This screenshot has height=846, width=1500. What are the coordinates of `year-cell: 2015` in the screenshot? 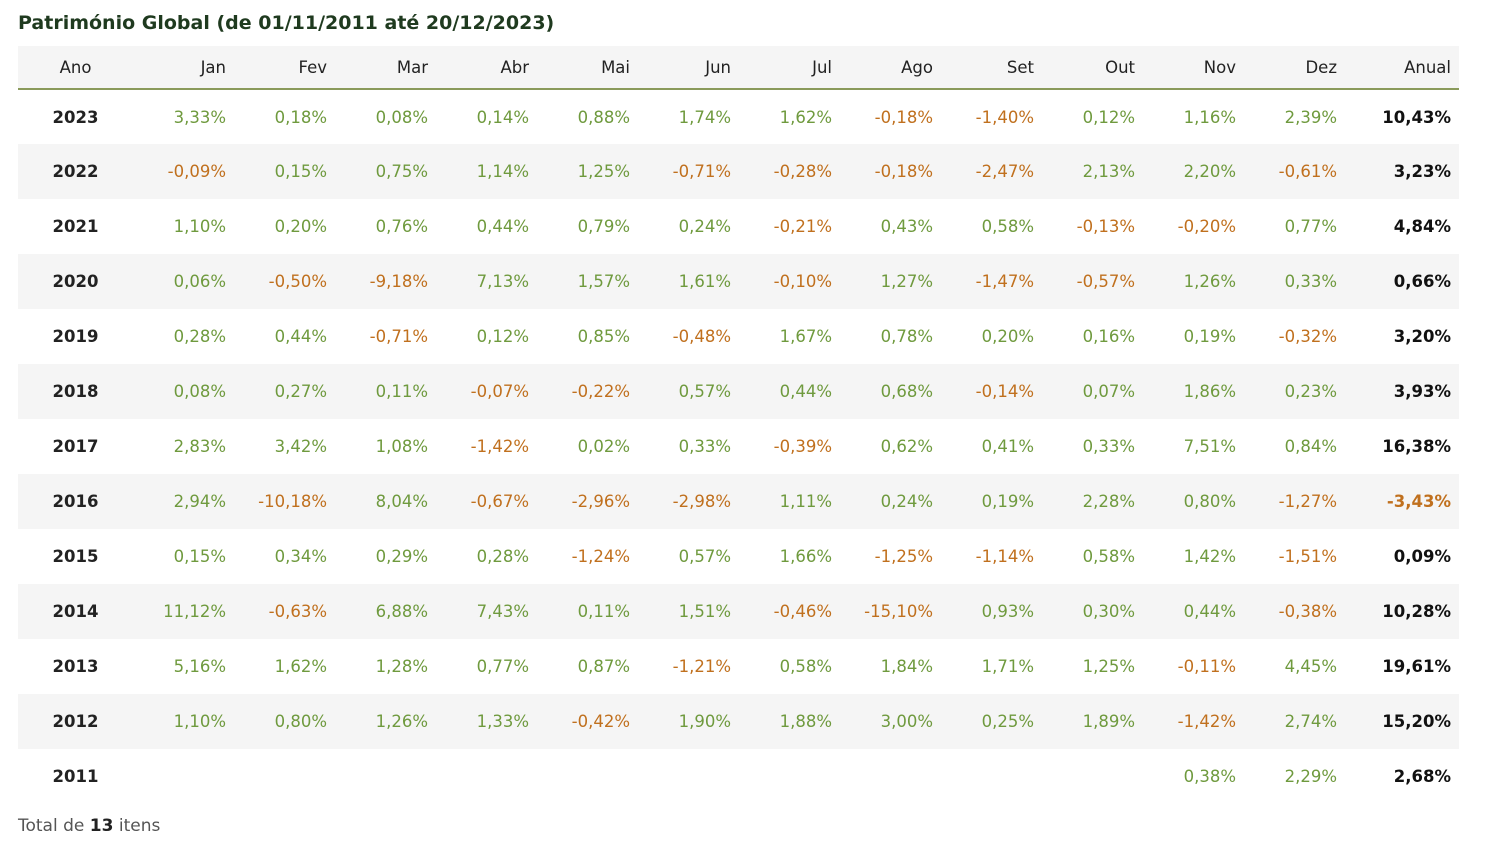 It's located at (75, 556).